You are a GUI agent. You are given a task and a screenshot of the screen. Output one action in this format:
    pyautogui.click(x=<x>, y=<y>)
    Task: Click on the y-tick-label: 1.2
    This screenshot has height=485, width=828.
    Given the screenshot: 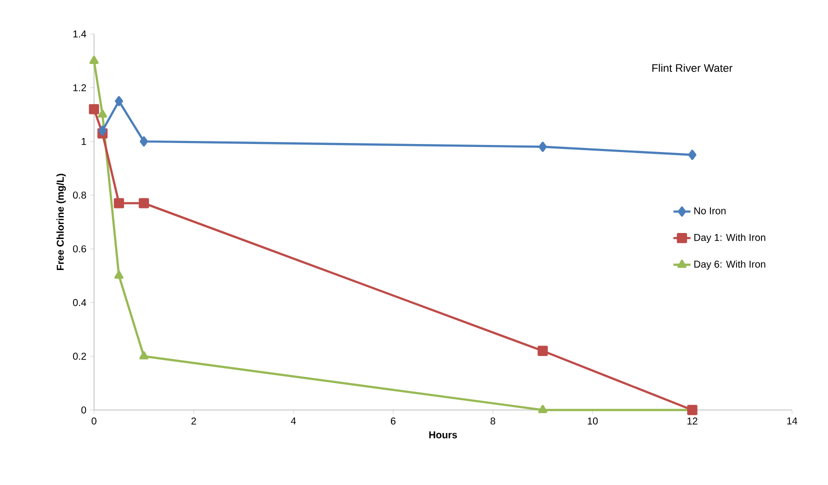 What is the action you would take?
    pyautogui.click(x=79, y=88)
    